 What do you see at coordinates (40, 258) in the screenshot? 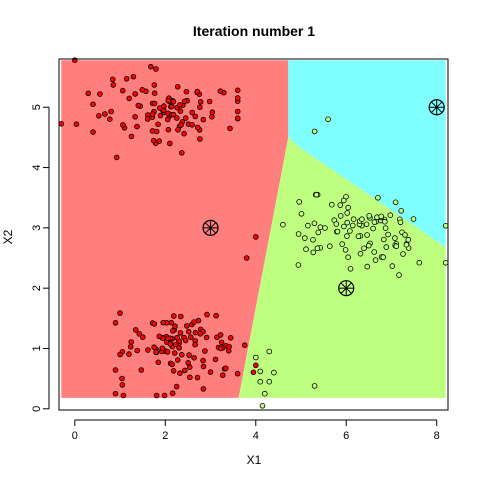
I see `y-axis: 0 1 2 3 4 5` at bounding box center [40, 258].